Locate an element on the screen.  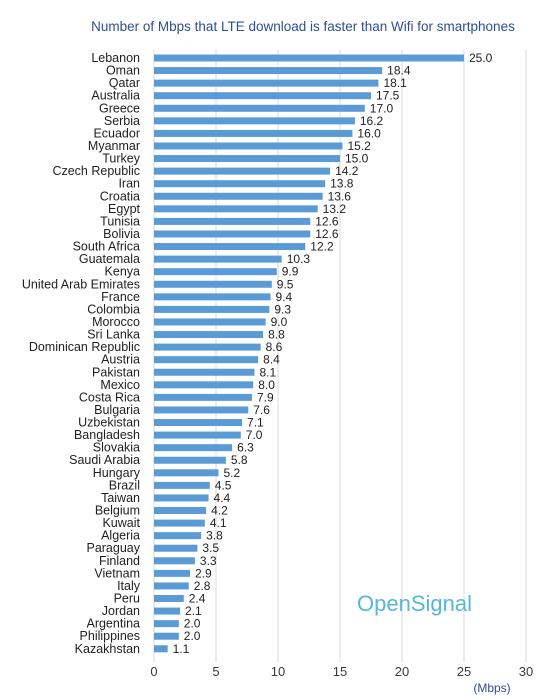
value-label: 10.3 is located at coordinates (299, 259).